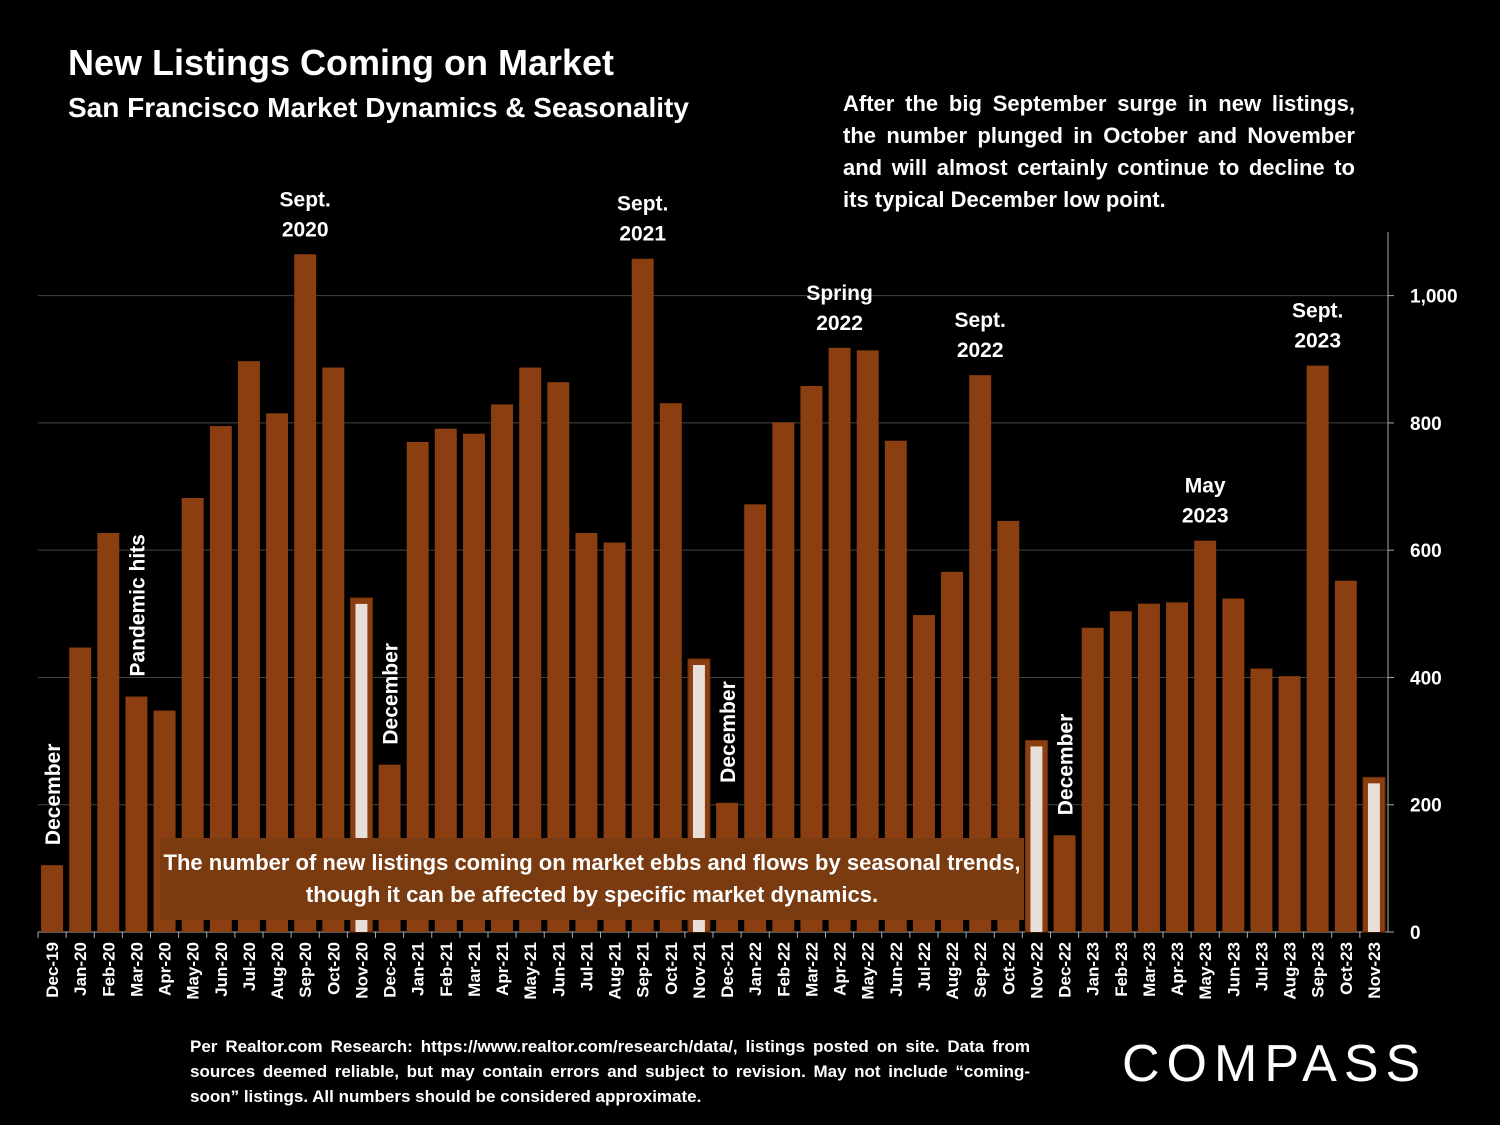 This screenshot has width=1500, height=1125. Describe the element at coordinates (193, 971) in the screenshot. I see `x-tick-label: May-20` at that location.